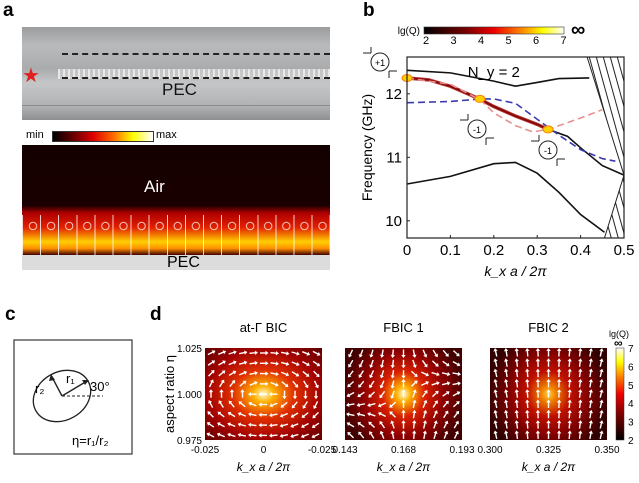 This screenshot has height=483, width=639. I want to click on eta-equation: η=r₁/r₂, so click(90, 440).